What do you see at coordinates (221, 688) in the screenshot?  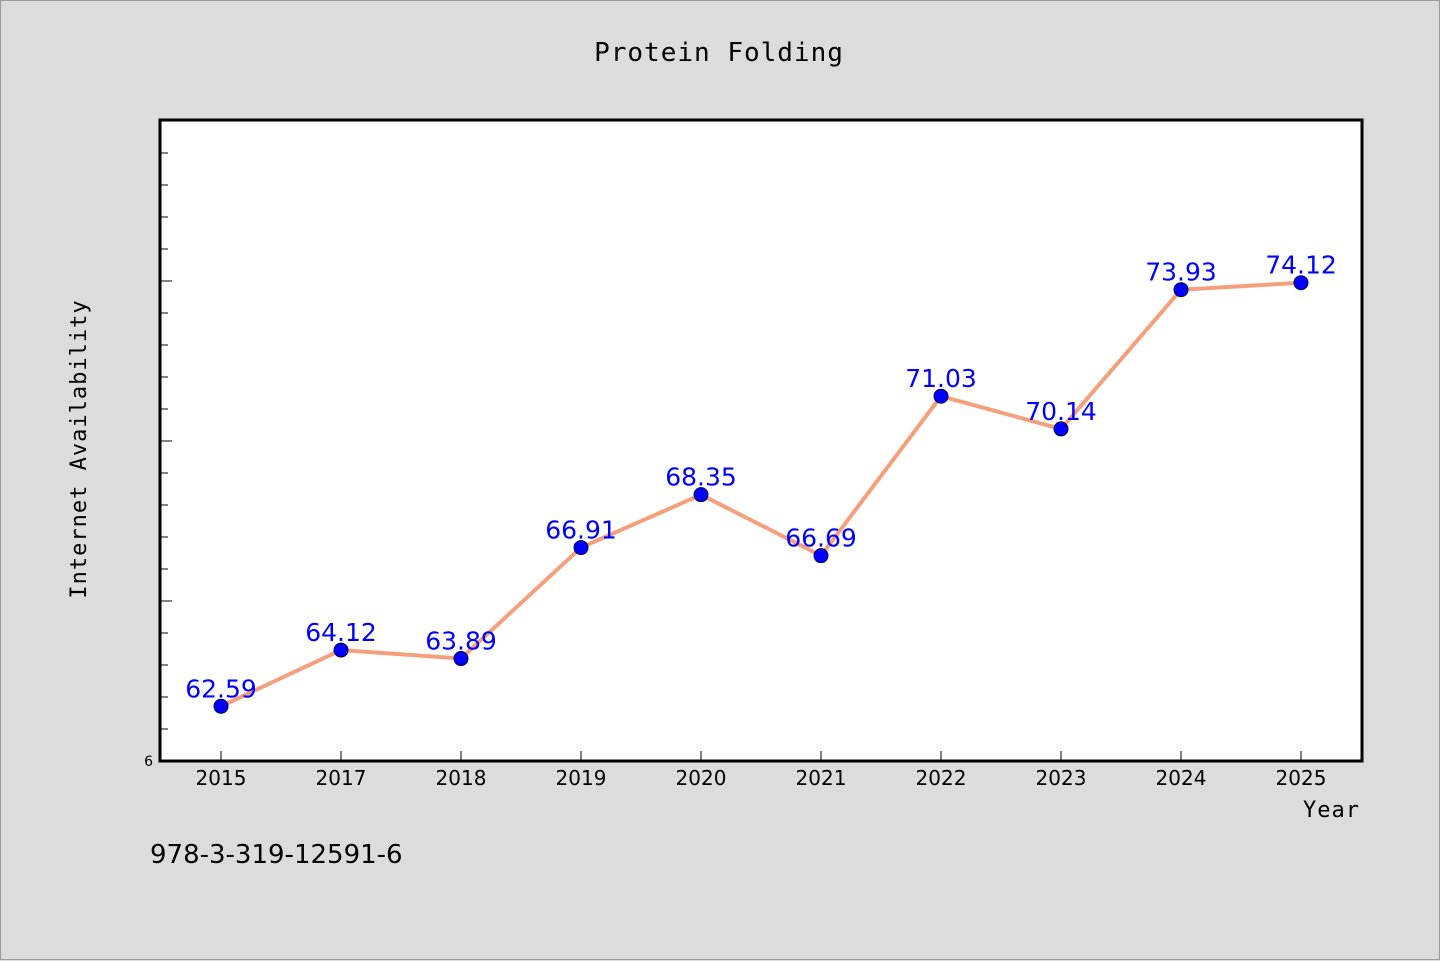 I see `data-label: 62.59` at bounding box center [221, 688].